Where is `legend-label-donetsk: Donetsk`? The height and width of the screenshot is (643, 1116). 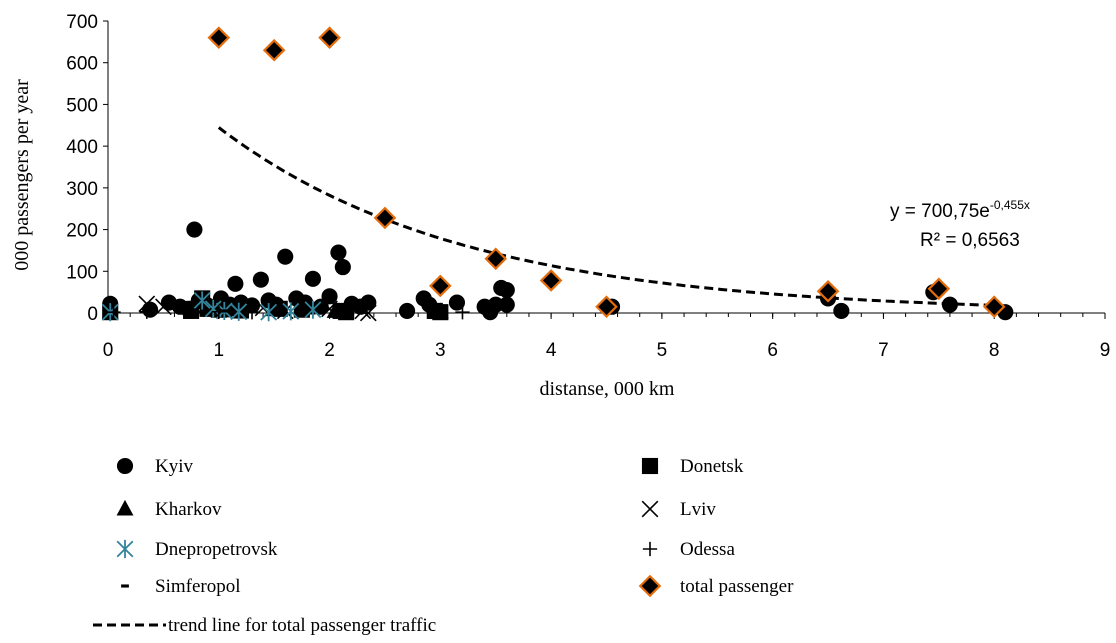 legend-label-donetsk: Donetsk is located at coordinates (712, 466).